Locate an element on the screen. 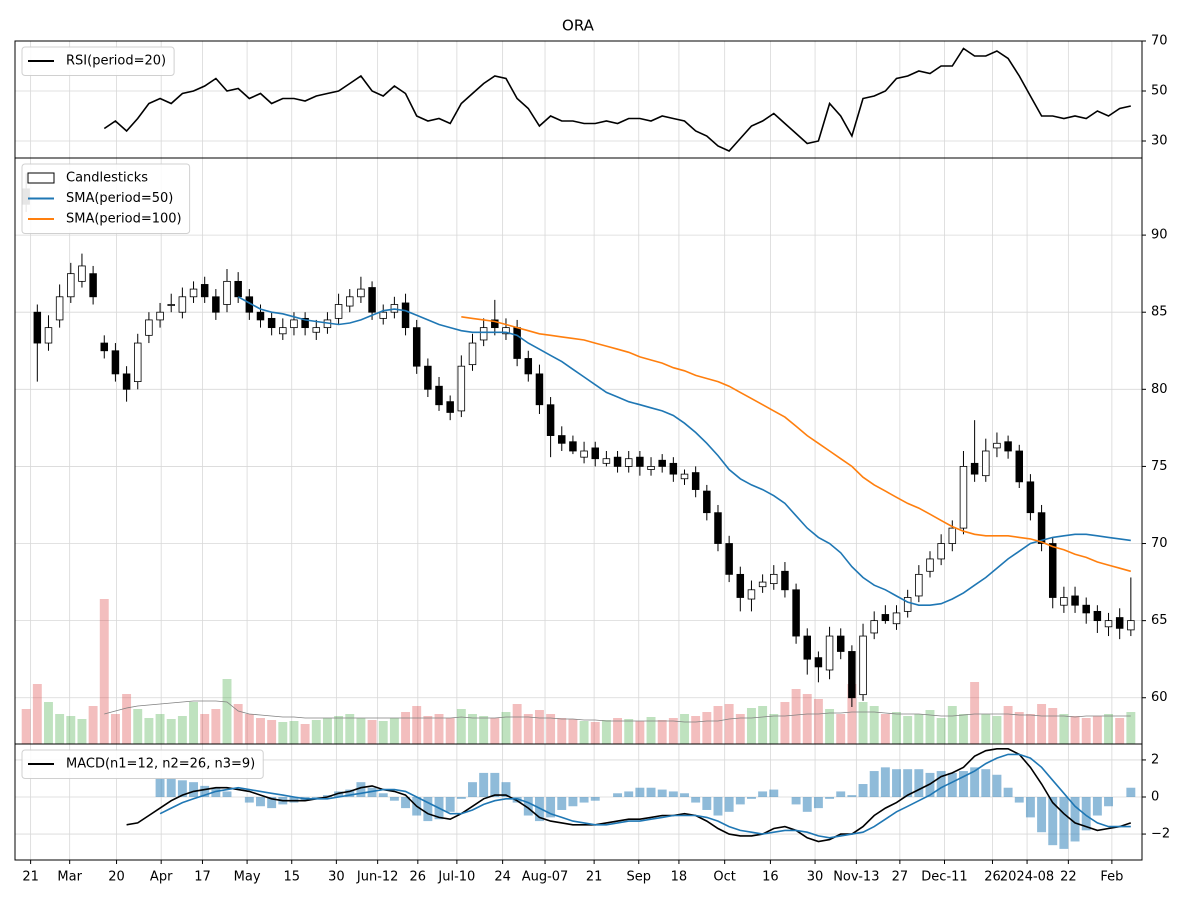  legend: MACD(n1=12, n2=26, n3=9) is located at coordinates (142, 764).